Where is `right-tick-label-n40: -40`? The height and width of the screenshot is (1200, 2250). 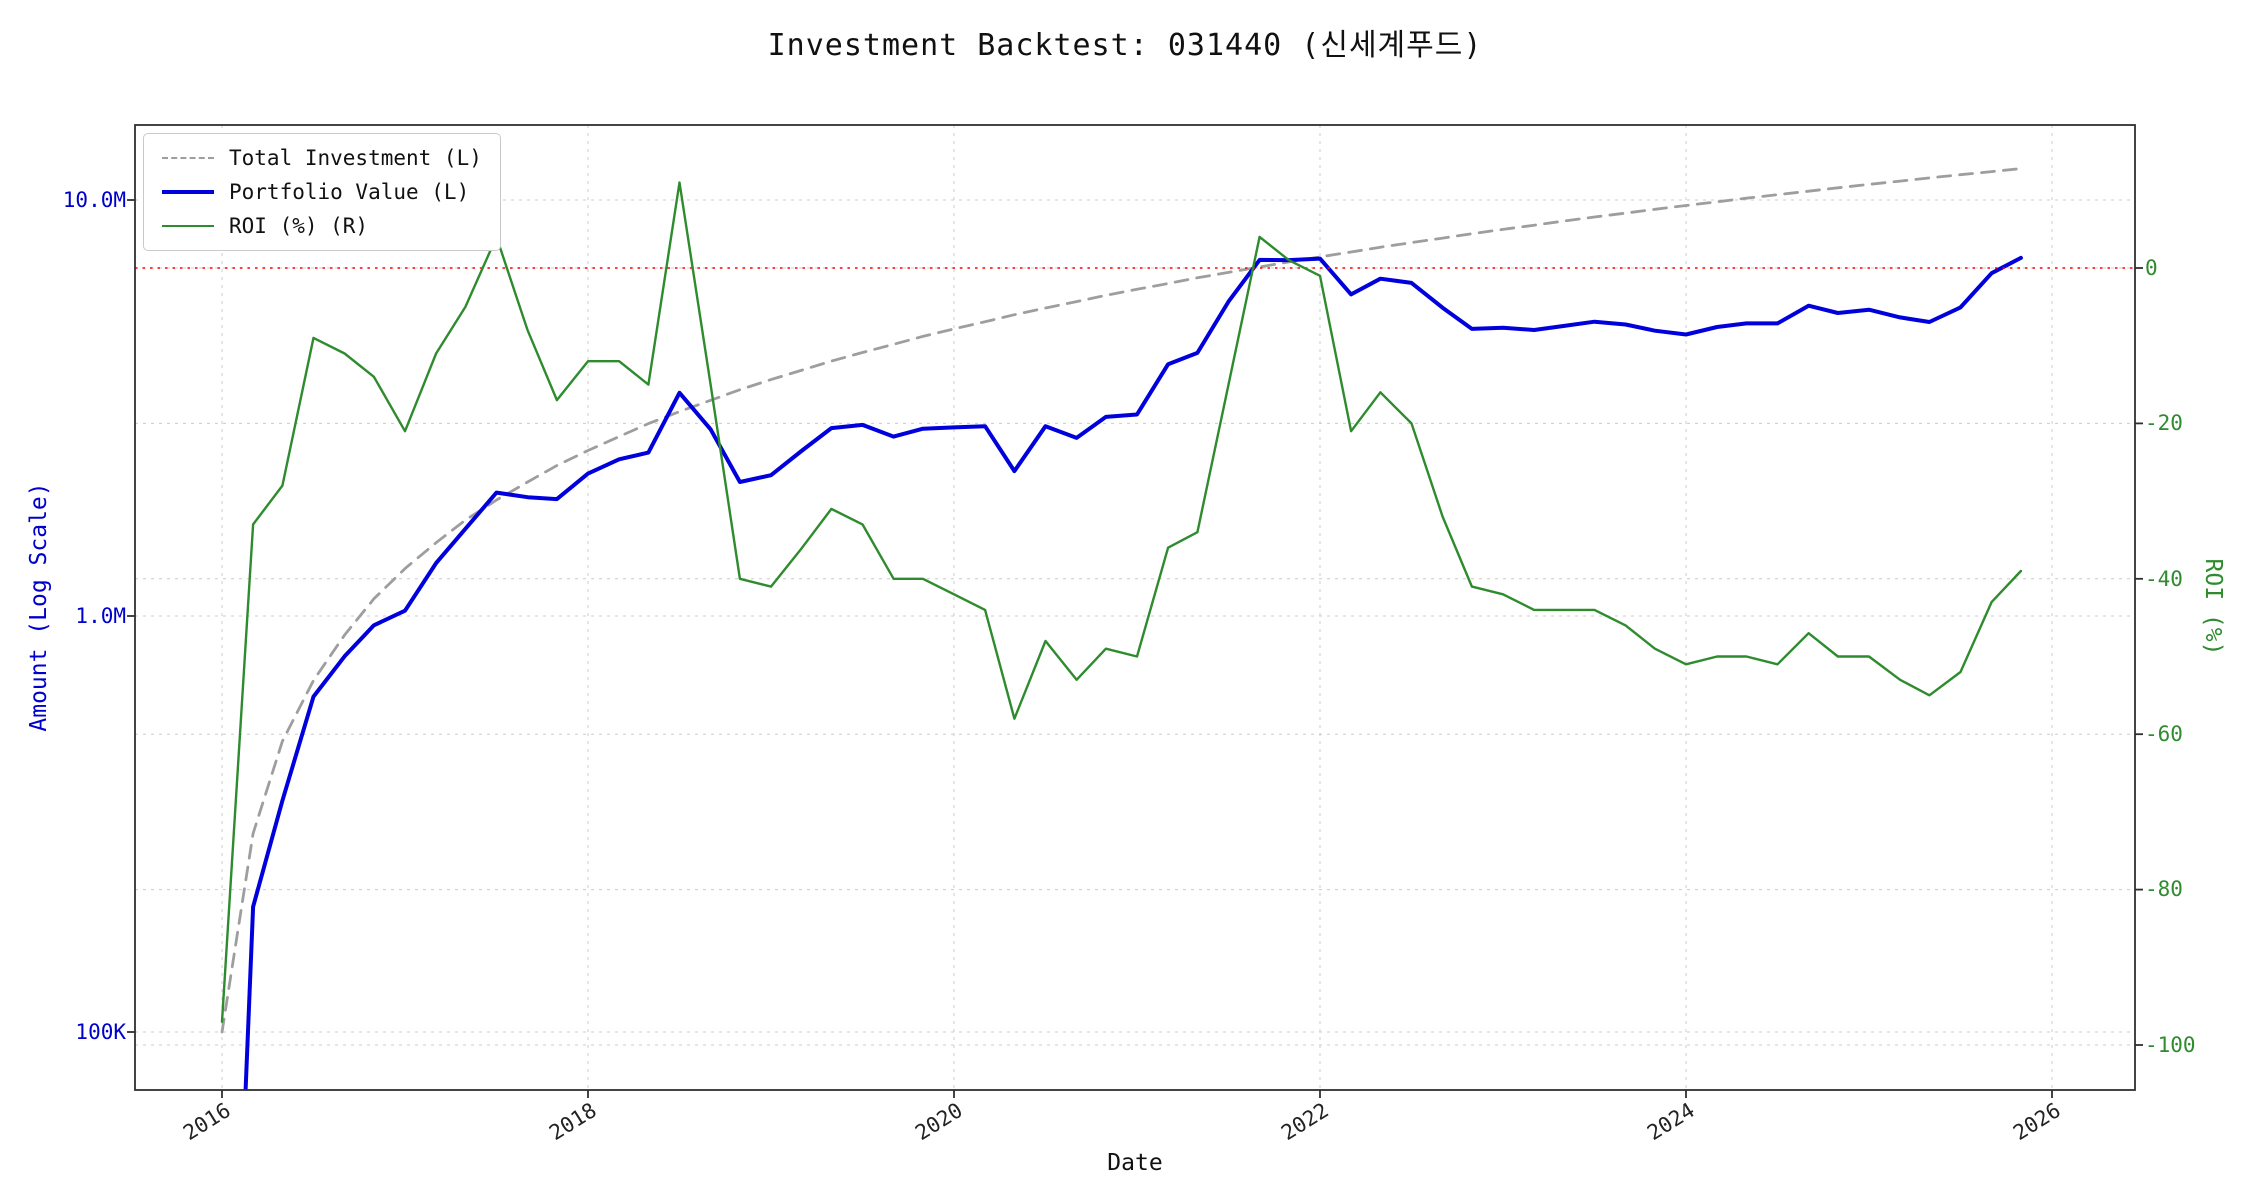 right-tick-label-n40: -40 is located at coordinates (2164, 579).